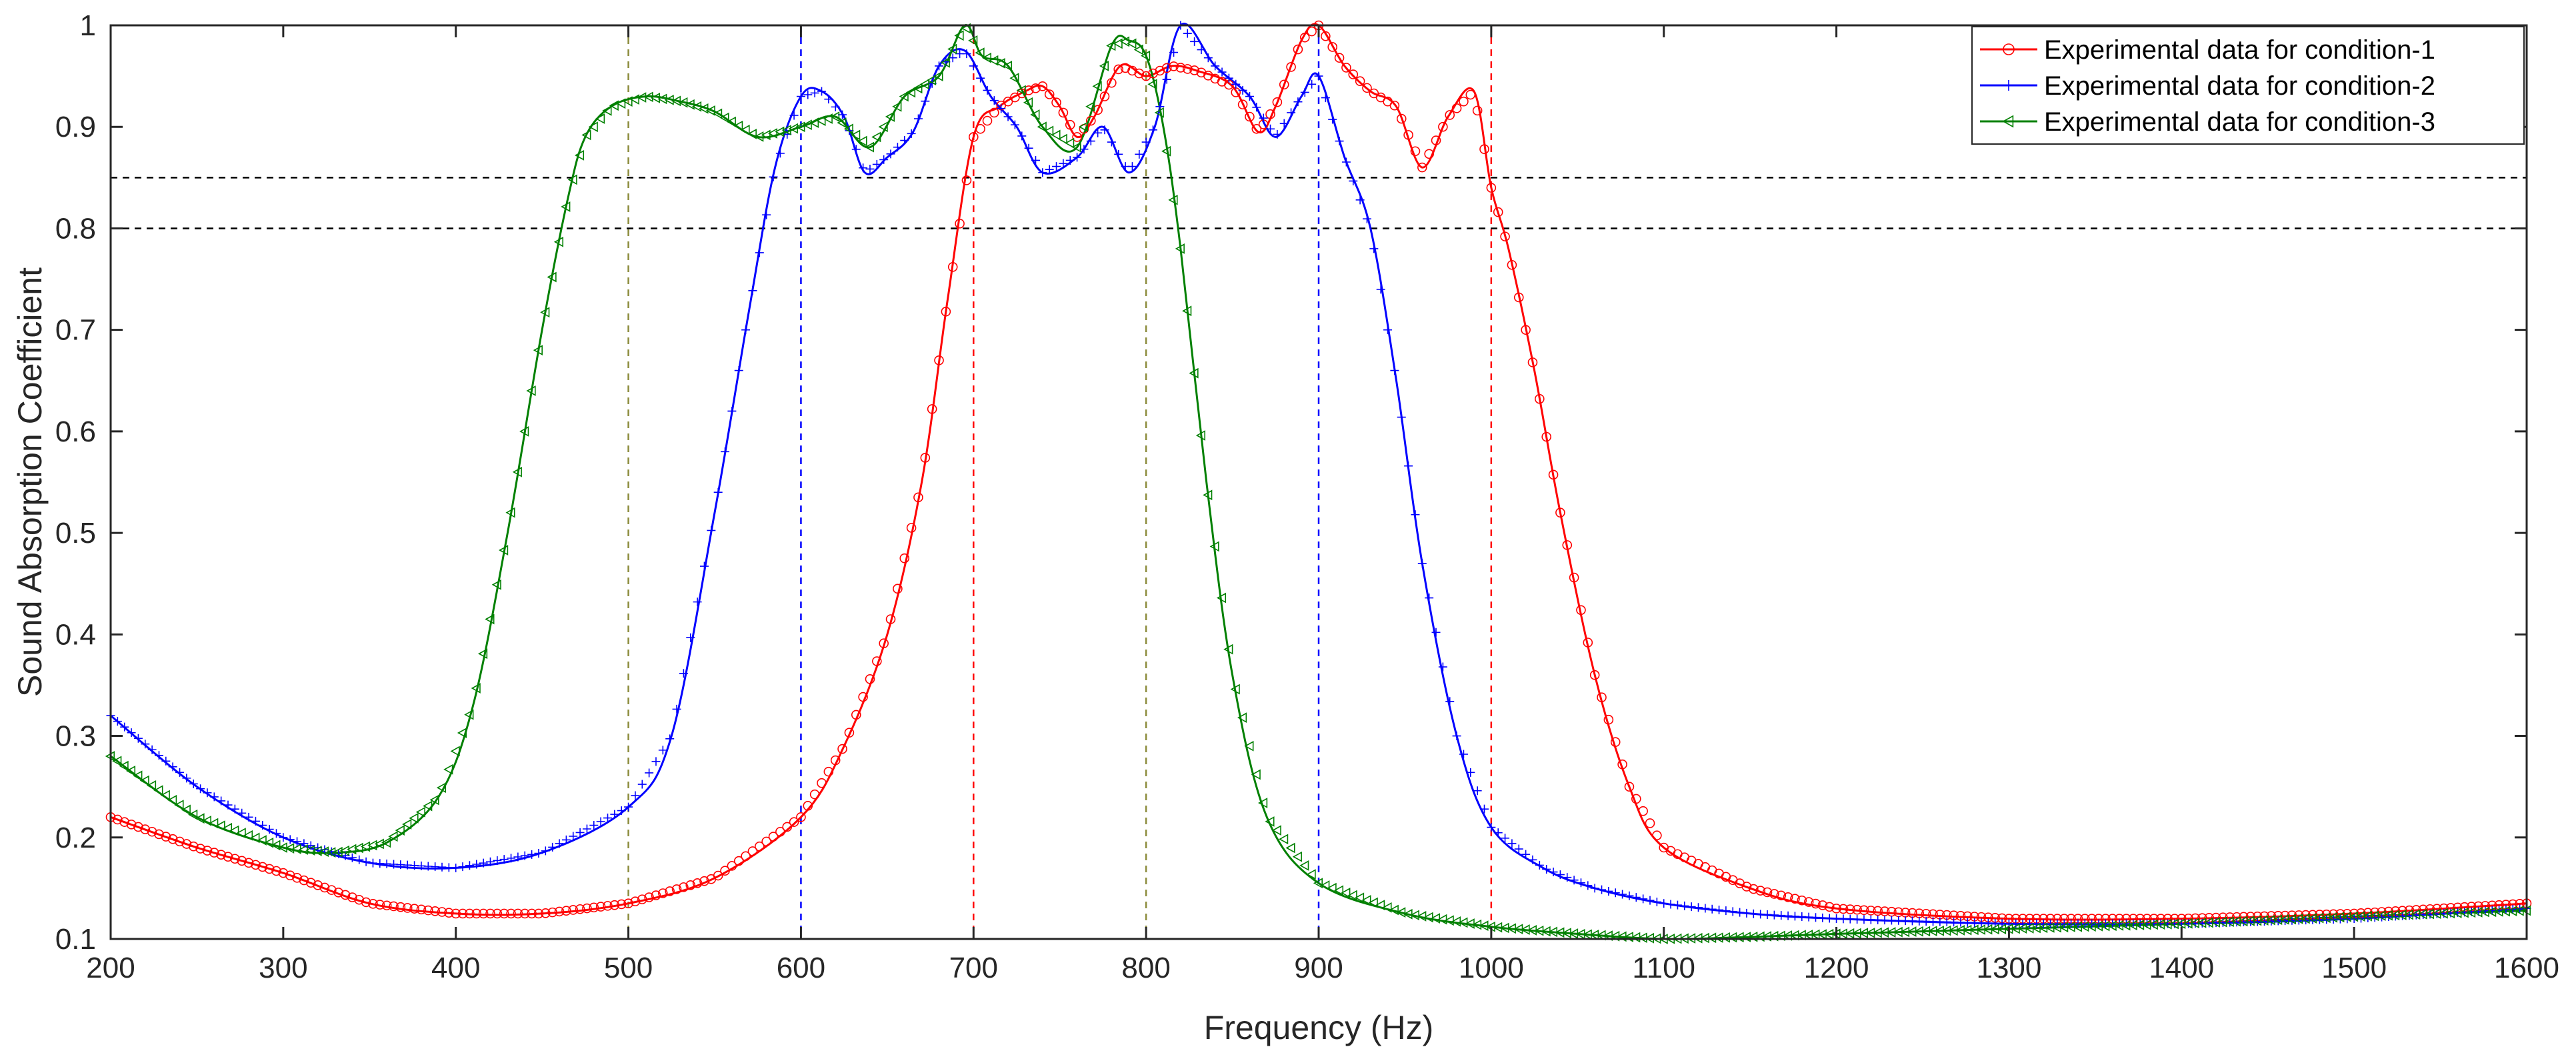 This screenshot has width=2576, height=1055. Describe the element at coordinates (2526, 968) in the screenshot. I see `x-tick-label: 1600` at that location.